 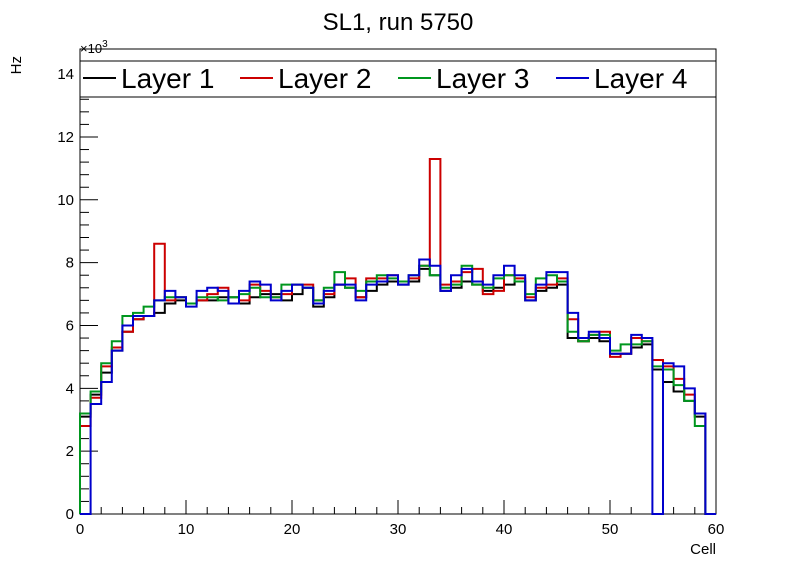 I want to click on x-tick-label: 60, so click(x=716, y=529).